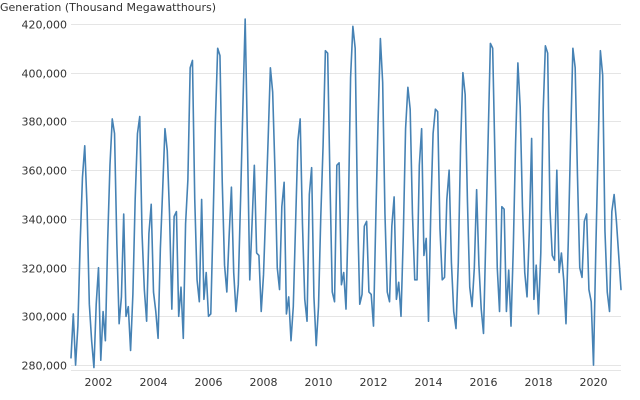 This screenshot has width=640, height=400. Describe the element at coordinates (539, 382) in the screenshot. I see `x-tick-label: 2018` at that location.